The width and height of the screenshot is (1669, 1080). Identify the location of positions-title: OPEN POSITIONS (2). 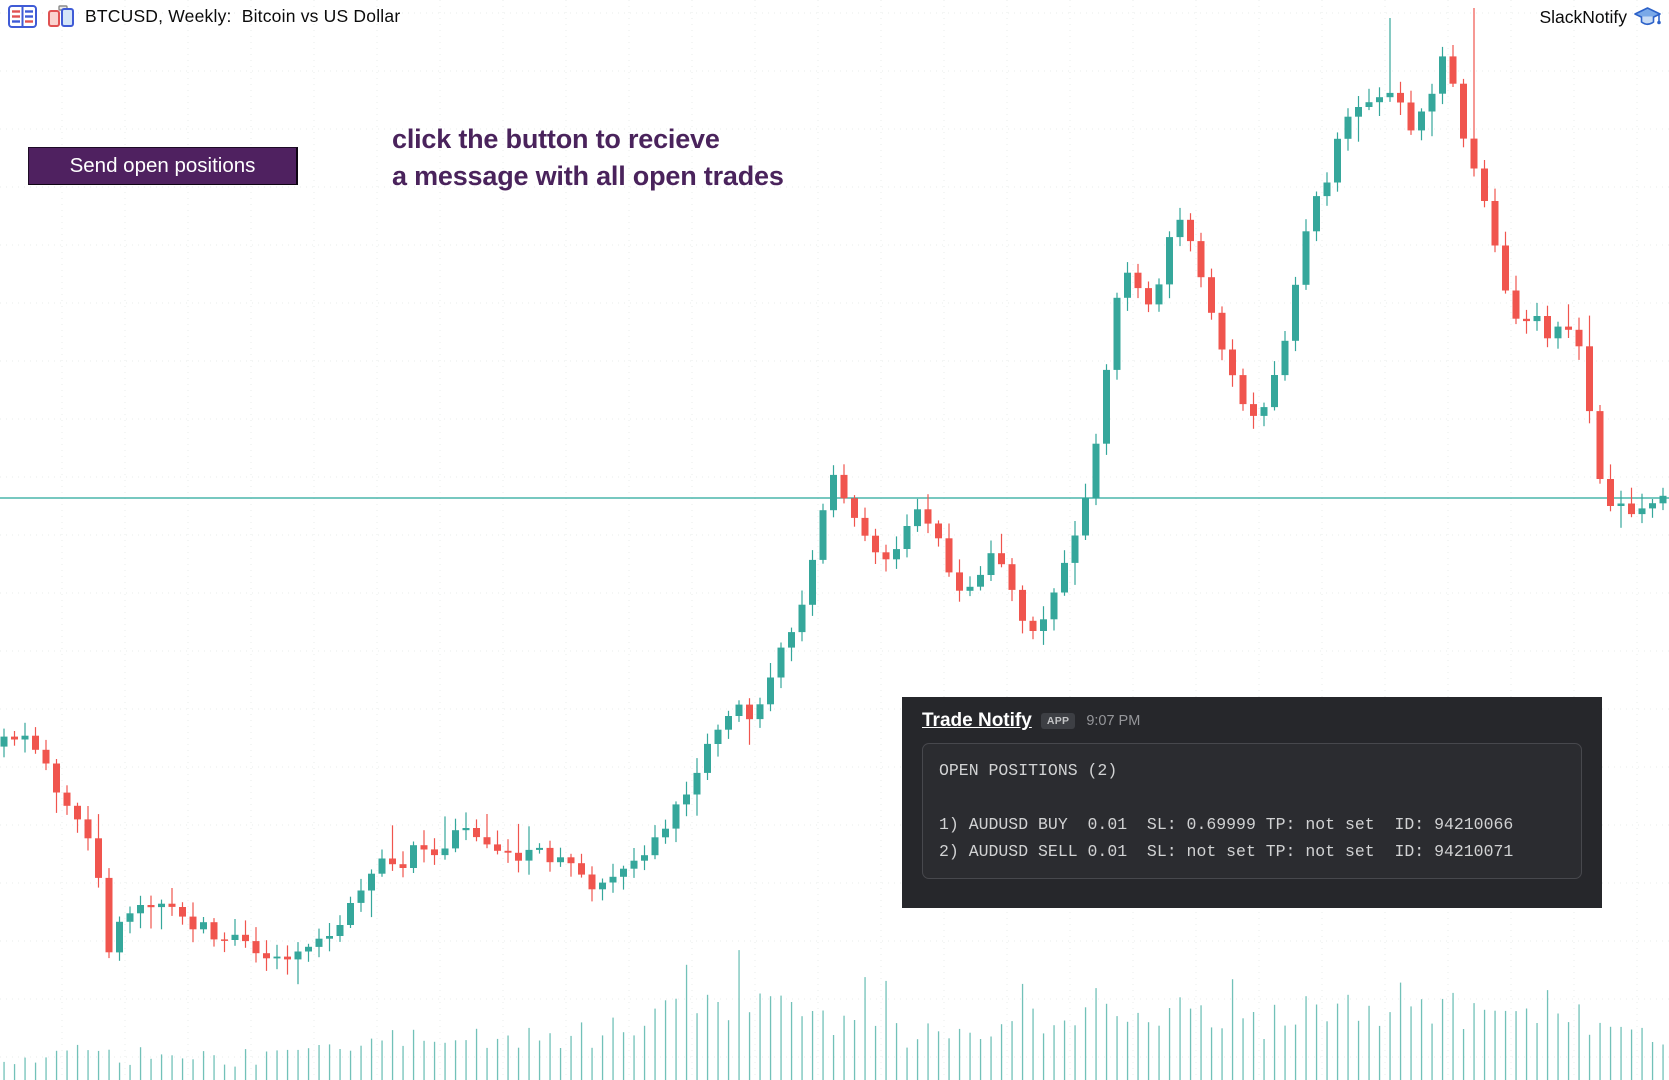
(1028, 770).